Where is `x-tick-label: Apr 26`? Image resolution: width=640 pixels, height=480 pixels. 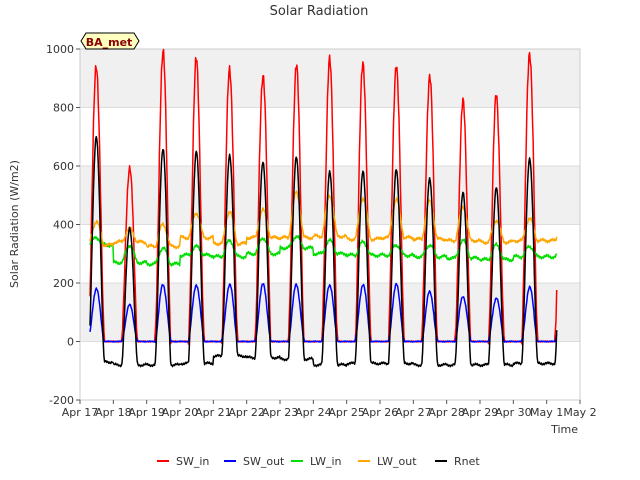 x-tick-label: Apr 26 is located at coordinates (380, 412).